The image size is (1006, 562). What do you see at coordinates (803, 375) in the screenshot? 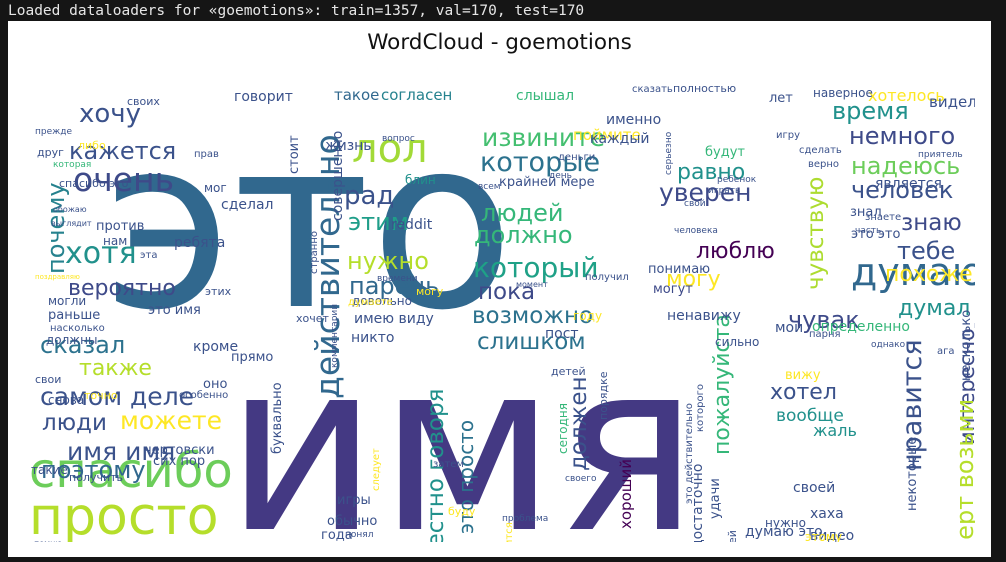
I see `wordcloud-word: вижу` at bounding box center [803, 375].